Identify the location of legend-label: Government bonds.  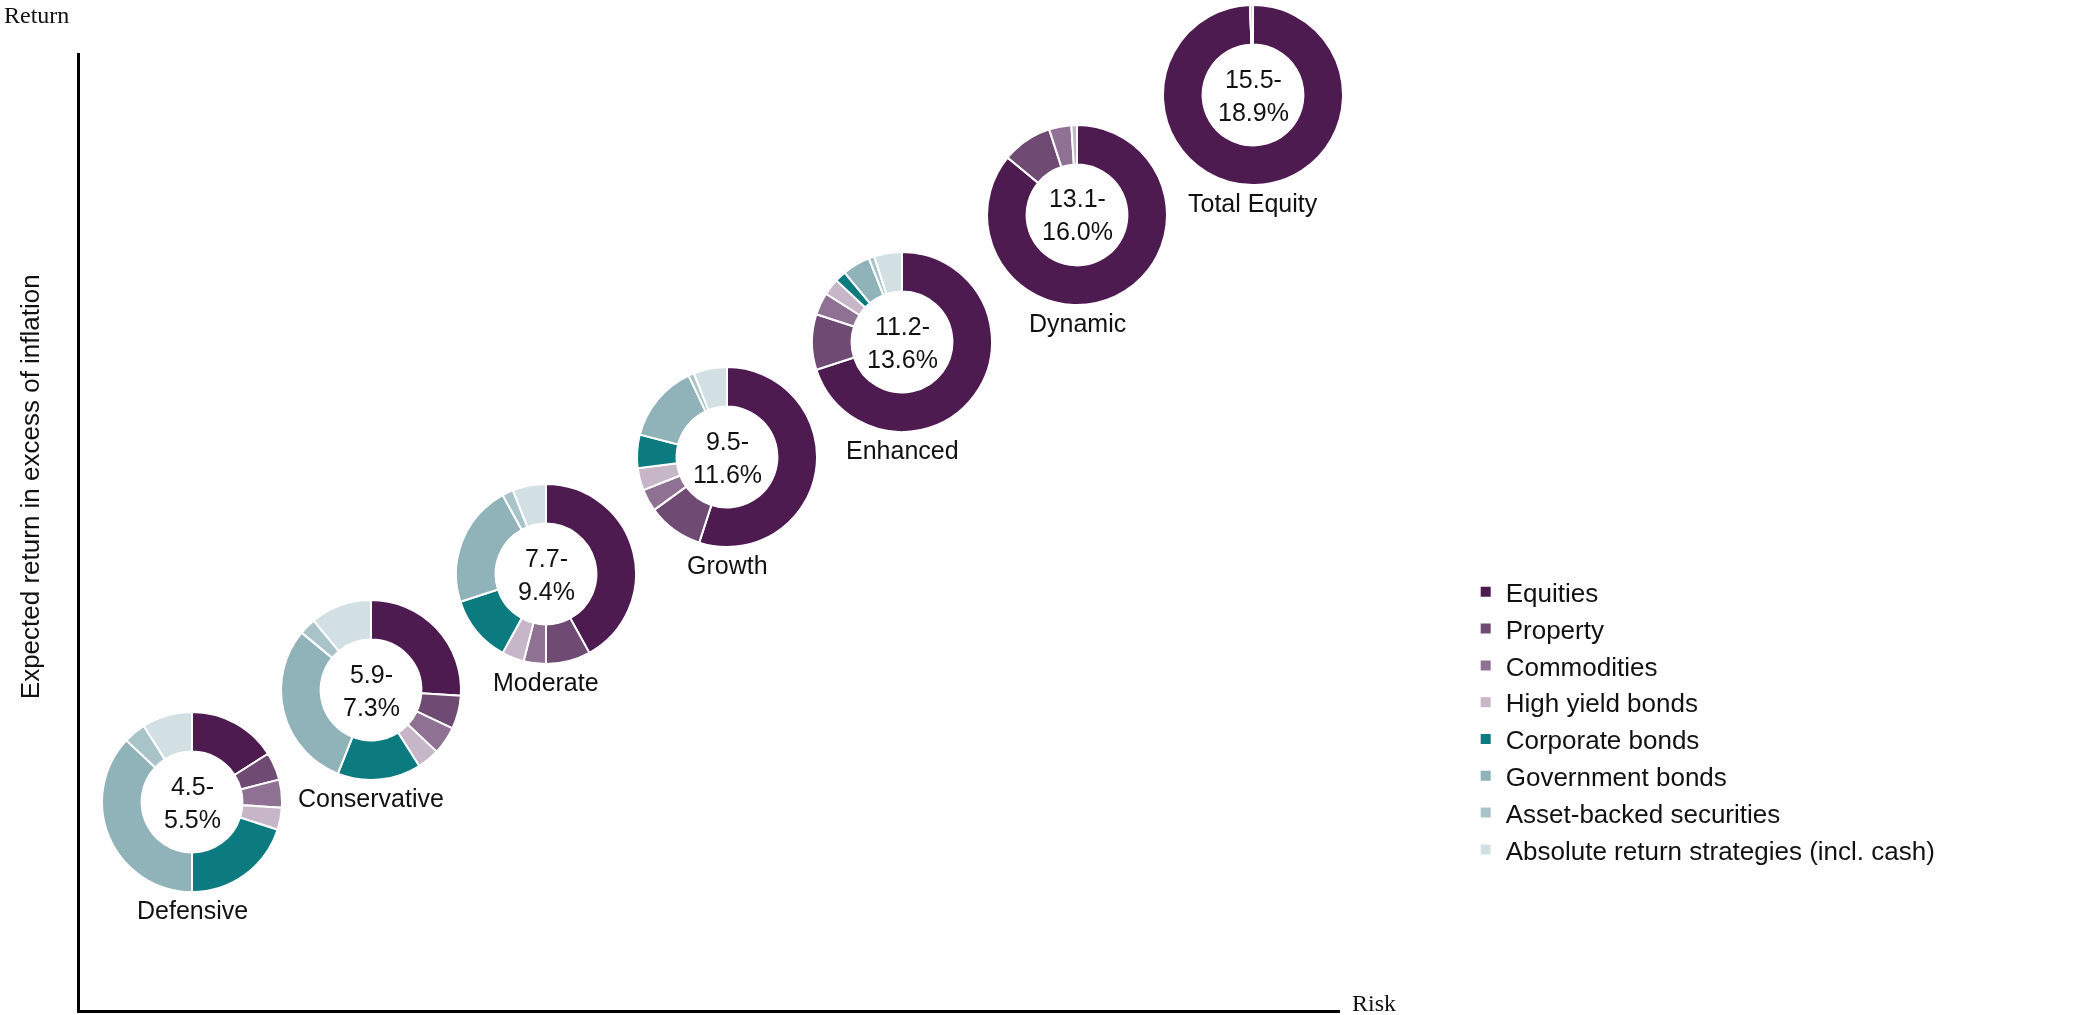
(1616, 776).